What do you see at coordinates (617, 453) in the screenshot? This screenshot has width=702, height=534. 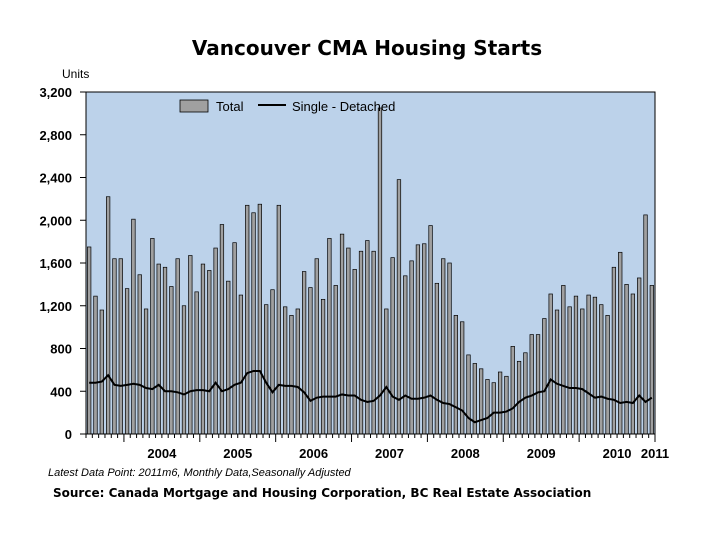 I see `x-tick-label: 2010` at bounding box center [617, 453].